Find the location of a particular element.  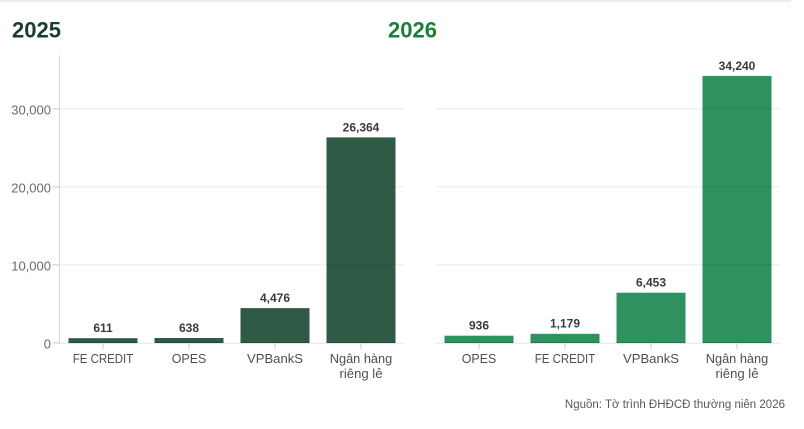

svg-text: 638 is located at coordinates (189, 328).